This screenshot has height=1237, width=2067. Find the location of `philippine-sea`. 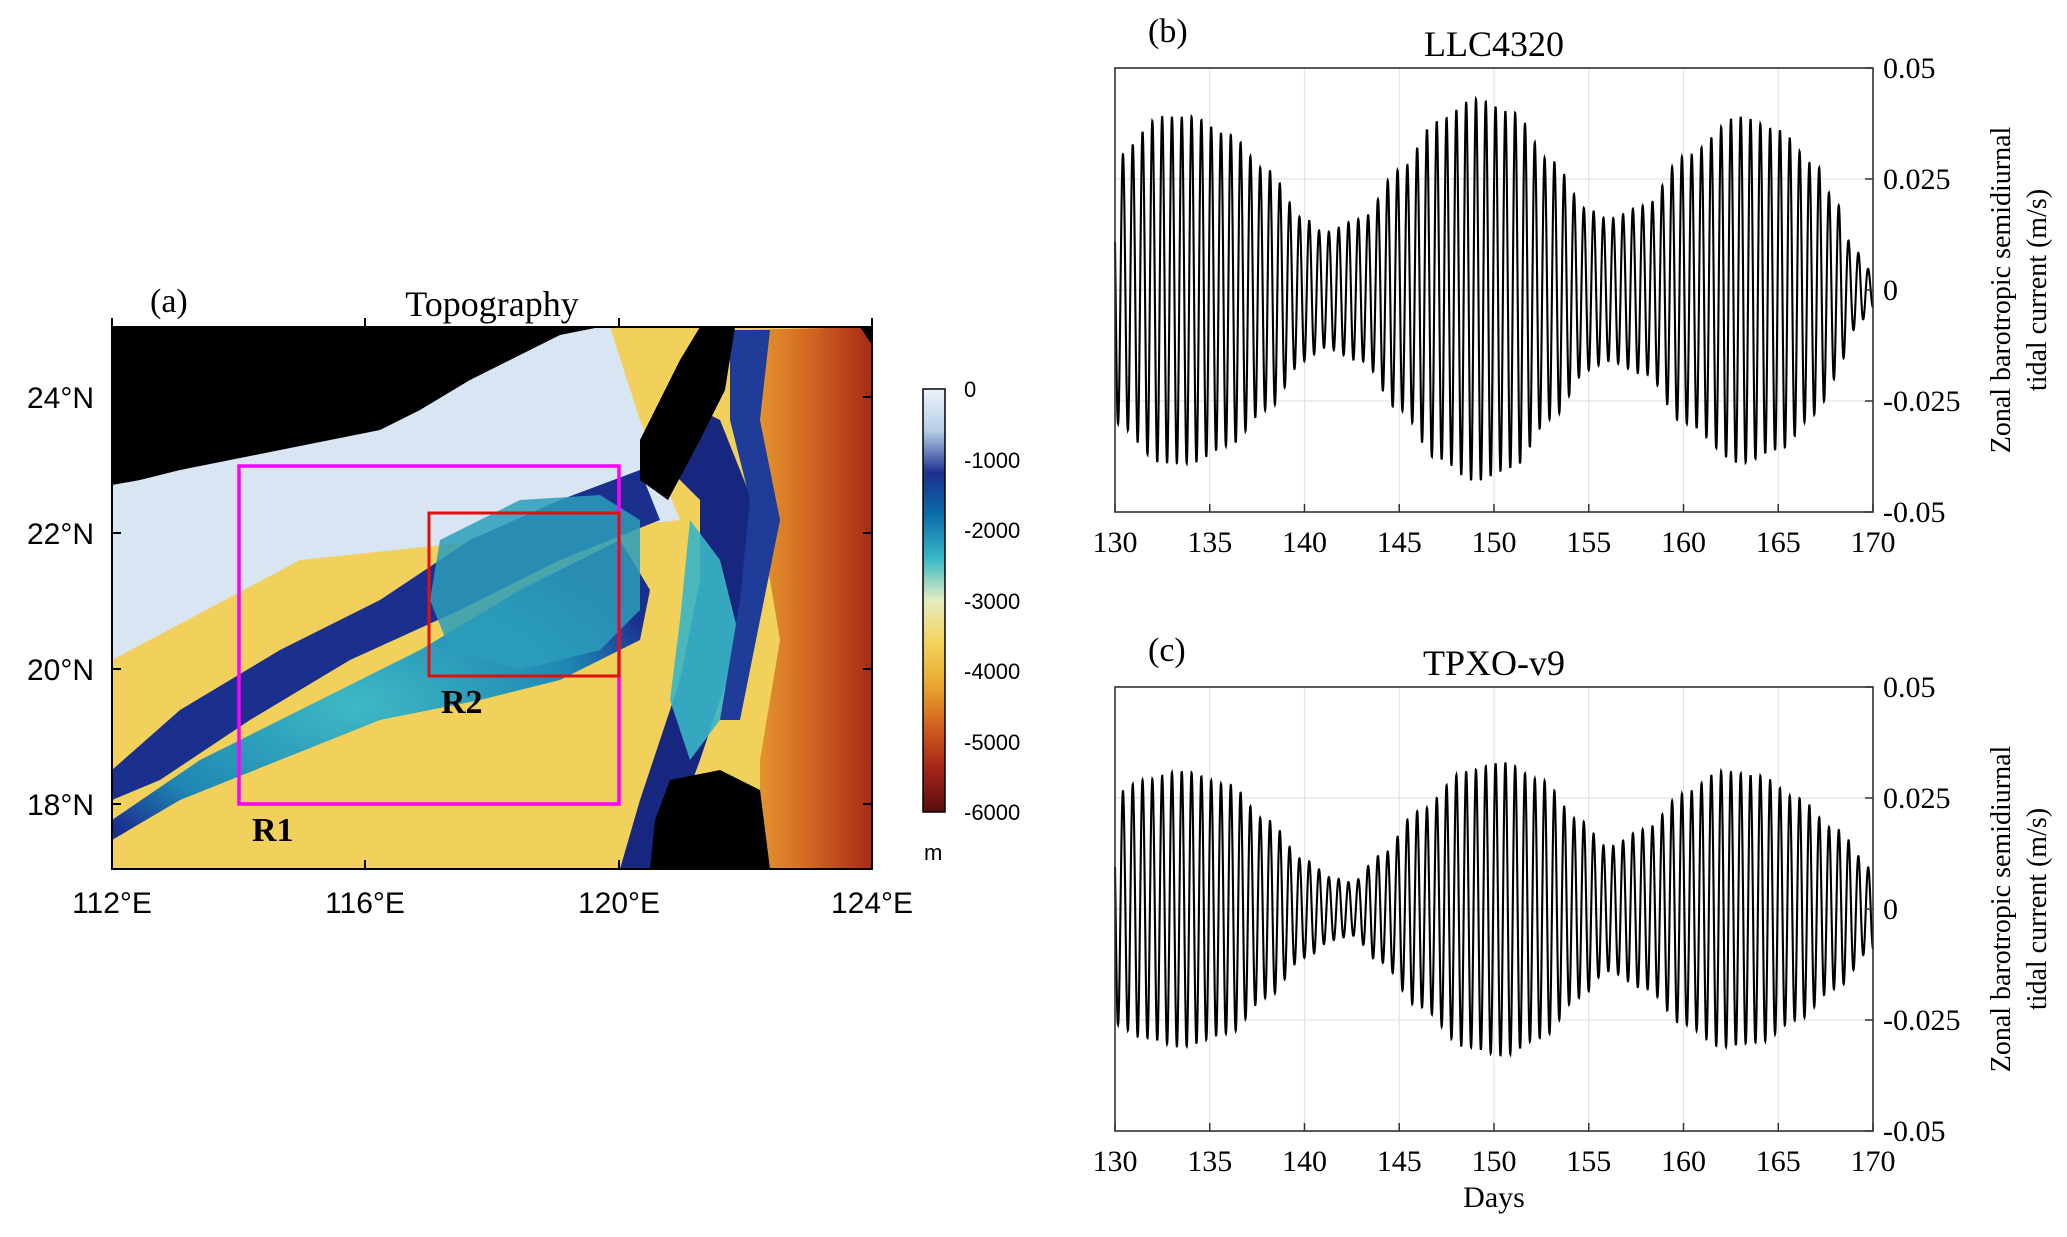

philippine-sea is located at coordinates (806, 598).